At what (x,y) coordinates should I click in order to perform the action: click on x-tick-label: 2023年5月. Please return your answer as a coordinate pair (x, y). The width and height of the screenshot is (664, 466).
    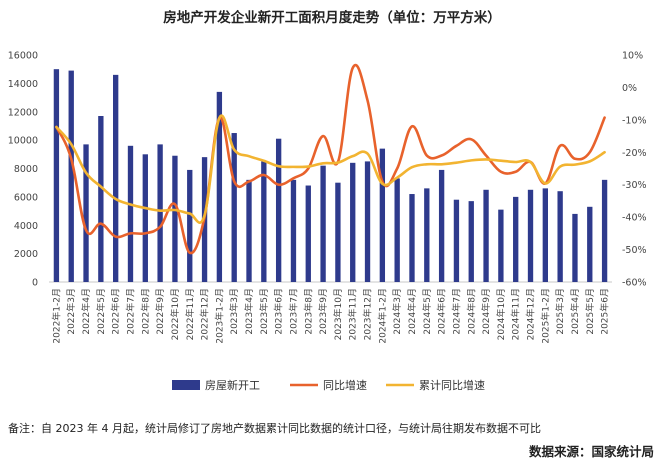
    Looking at the image, I should click on (264, 311).